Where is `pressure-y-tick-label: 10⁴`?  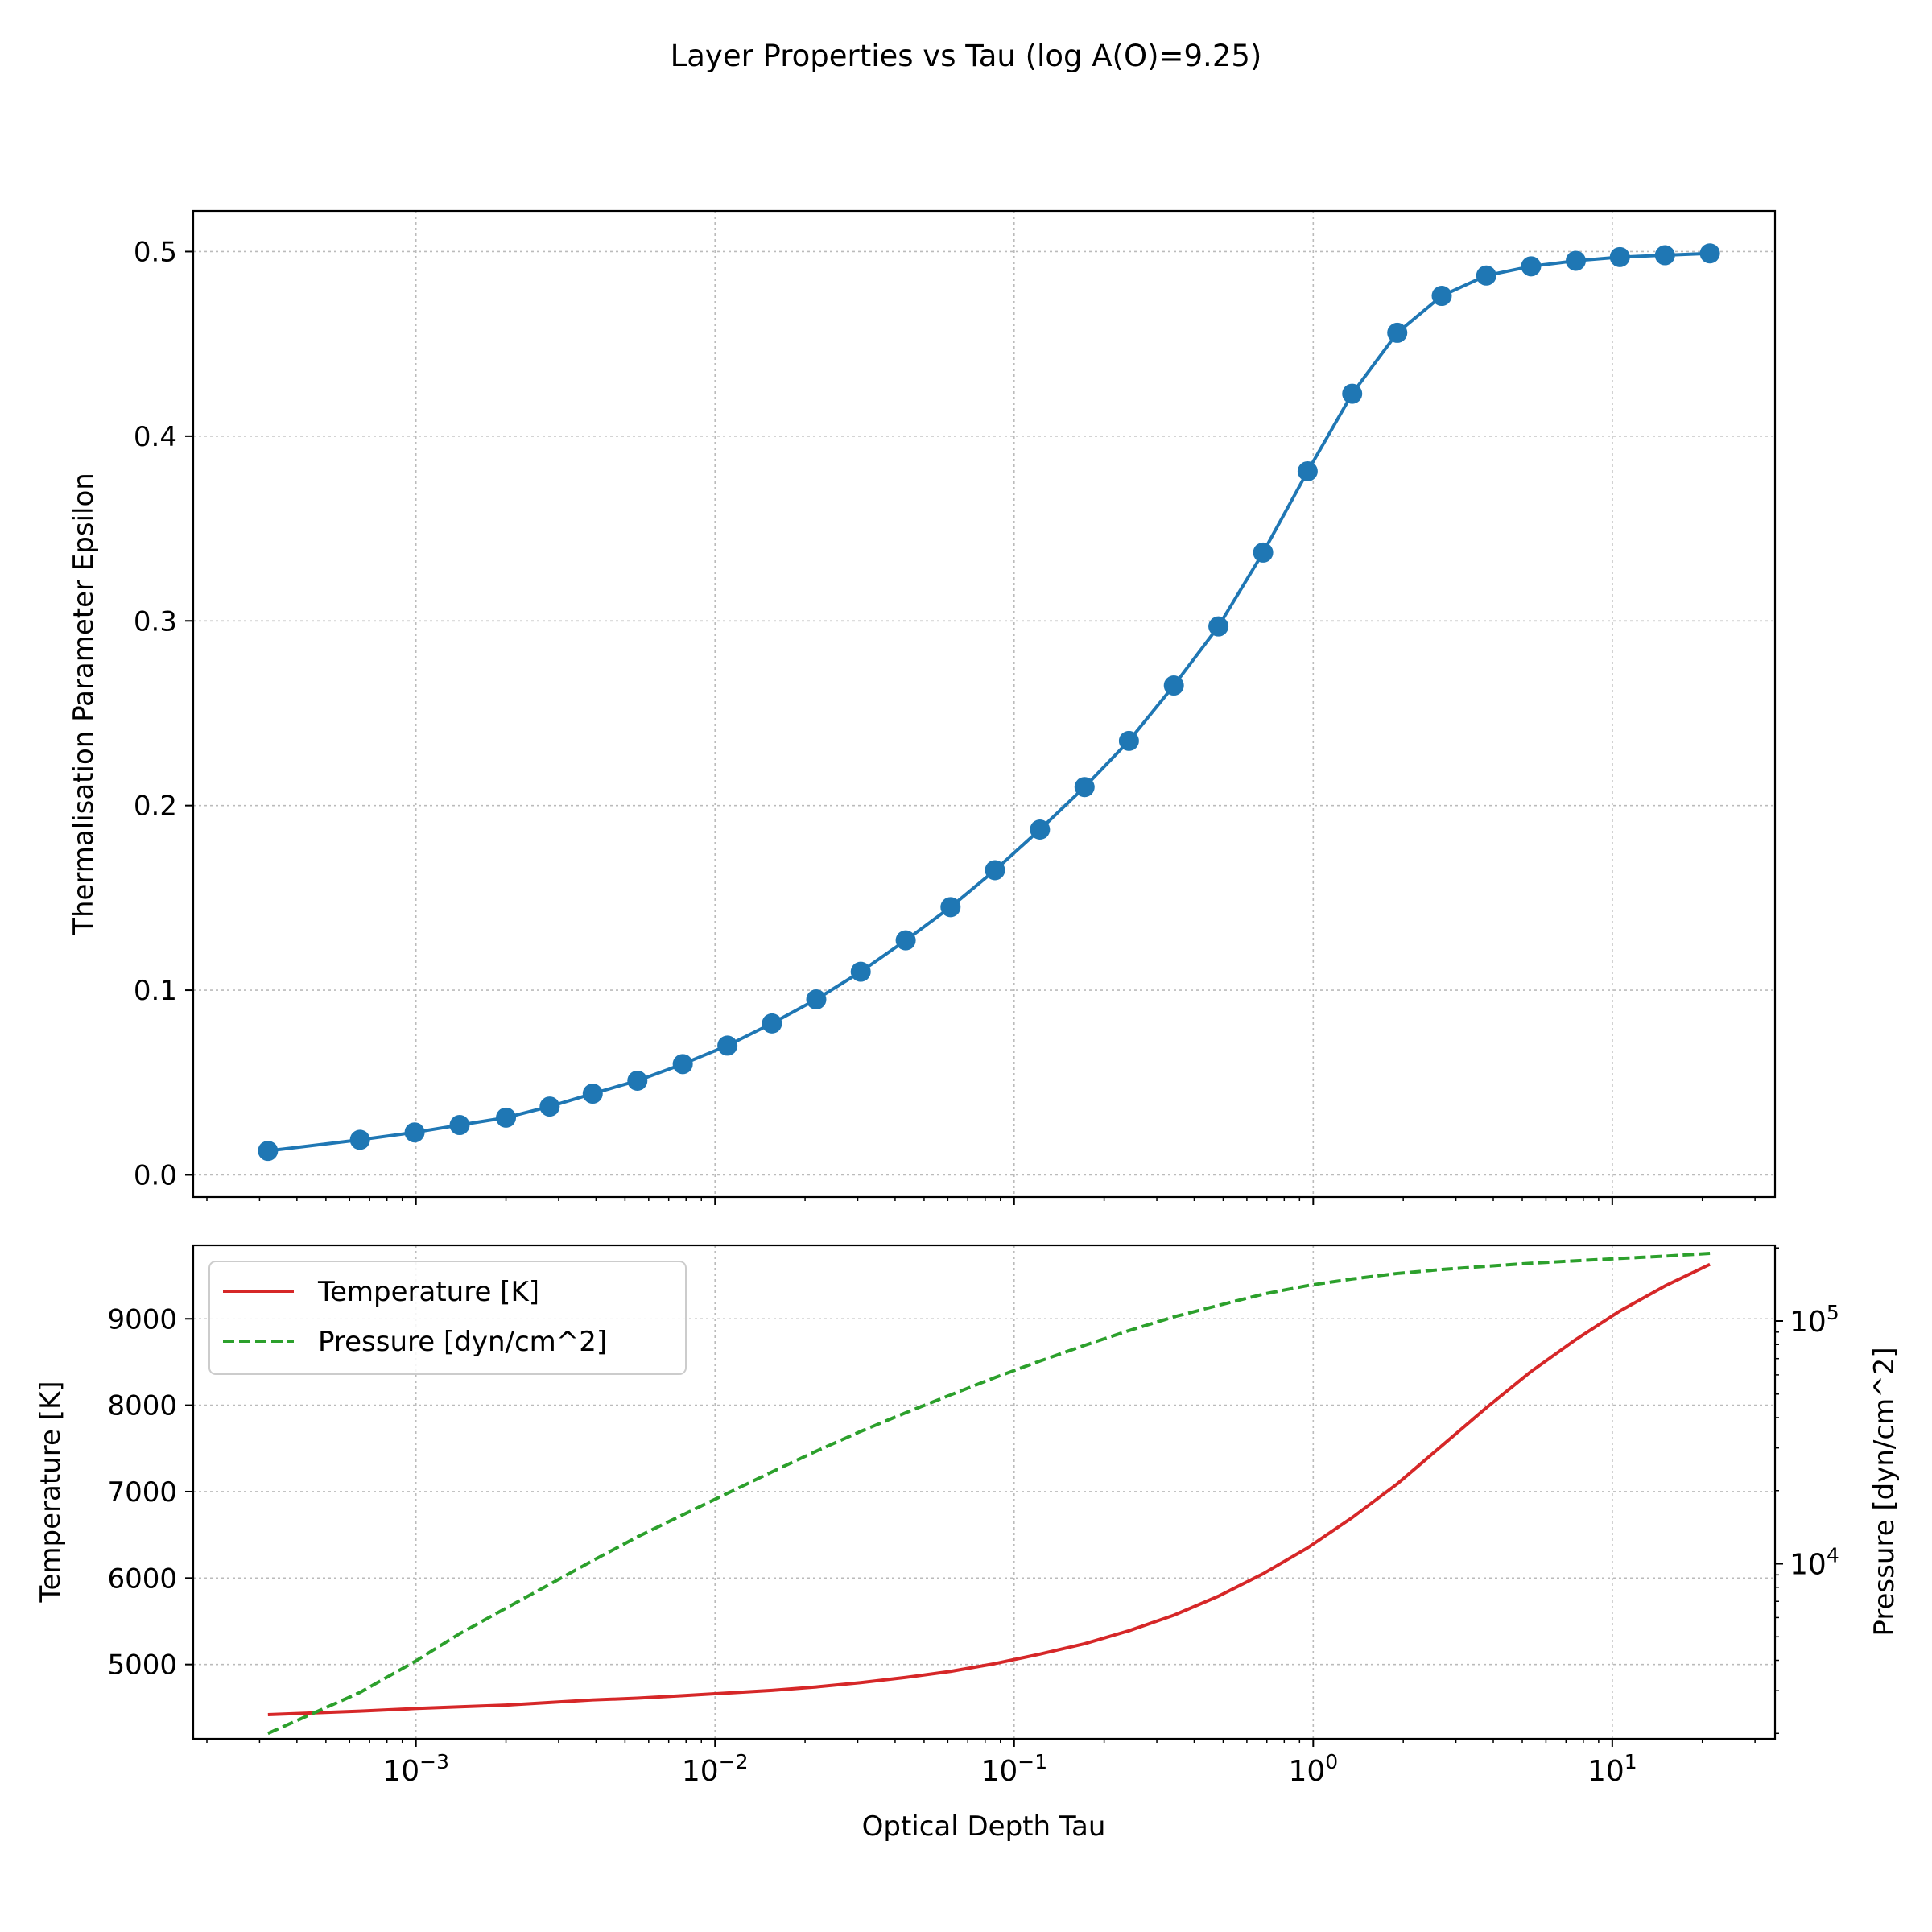
pressure-y-tick-label: 10⁴ is located at coordinates (1814, 1563).